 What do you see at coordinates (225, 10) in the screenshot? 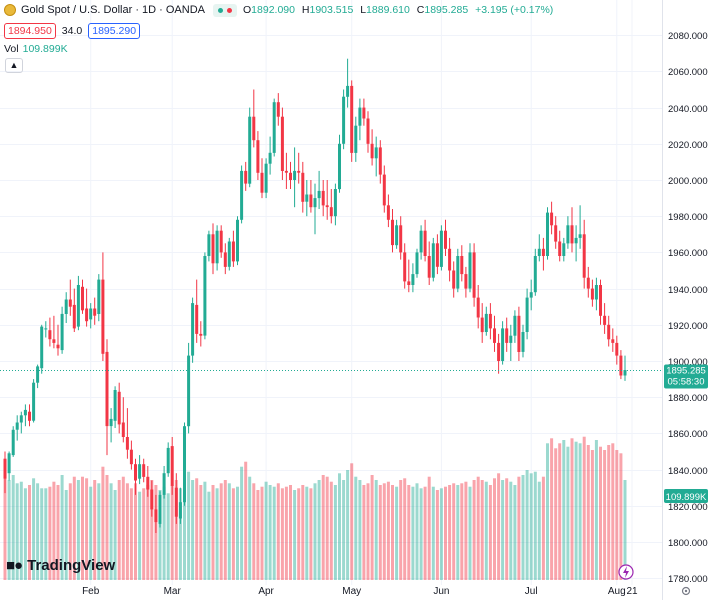
I see `visibility-toggle-icon` at bounding box center [225, 10].